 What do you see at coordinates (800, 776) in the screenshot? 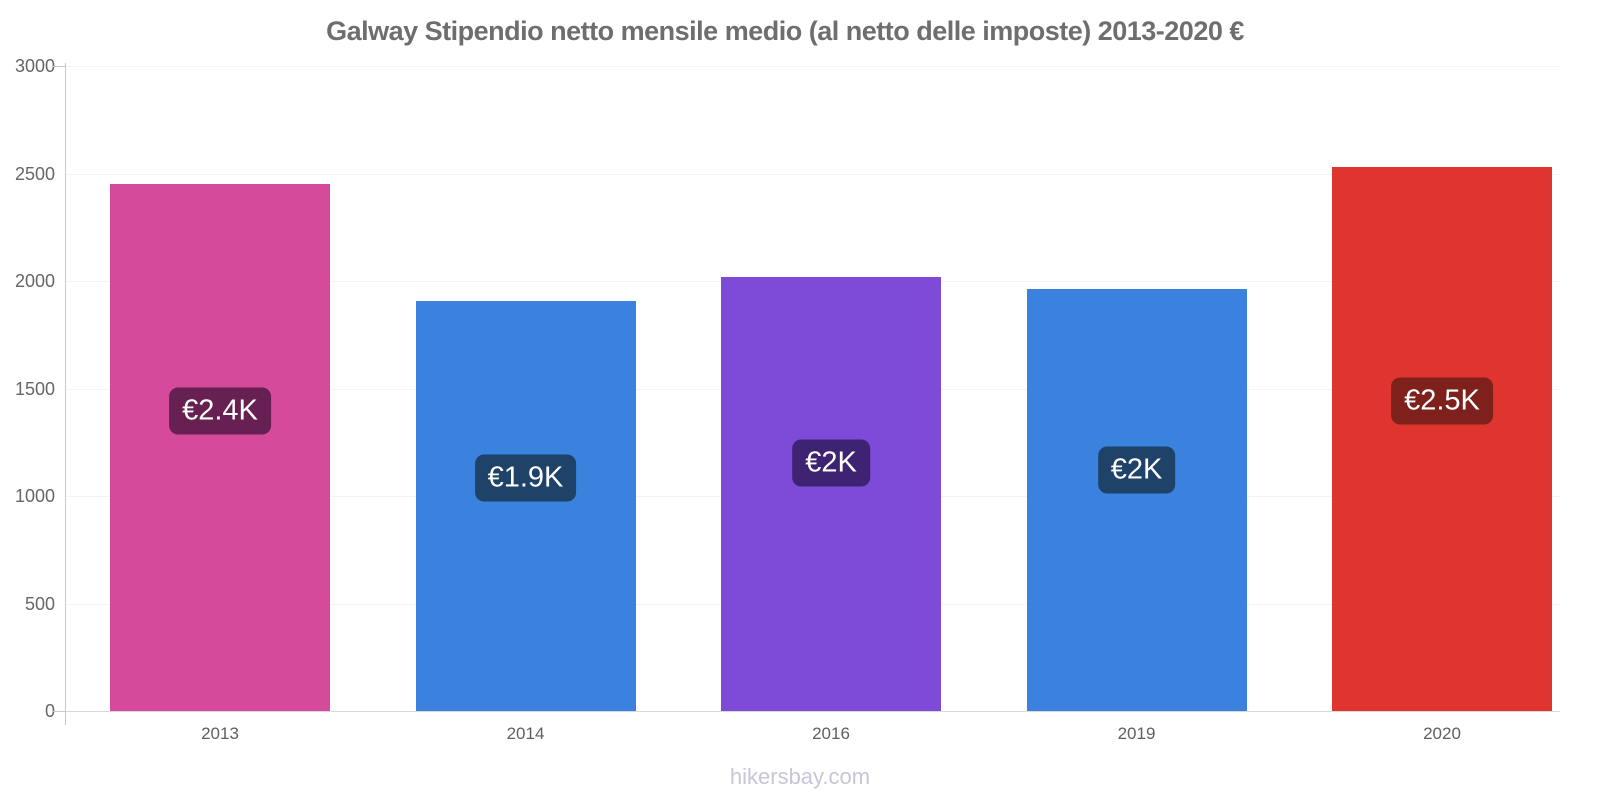
I see `watermark-text: hikersbay.com` at bounding box center [800, 776].